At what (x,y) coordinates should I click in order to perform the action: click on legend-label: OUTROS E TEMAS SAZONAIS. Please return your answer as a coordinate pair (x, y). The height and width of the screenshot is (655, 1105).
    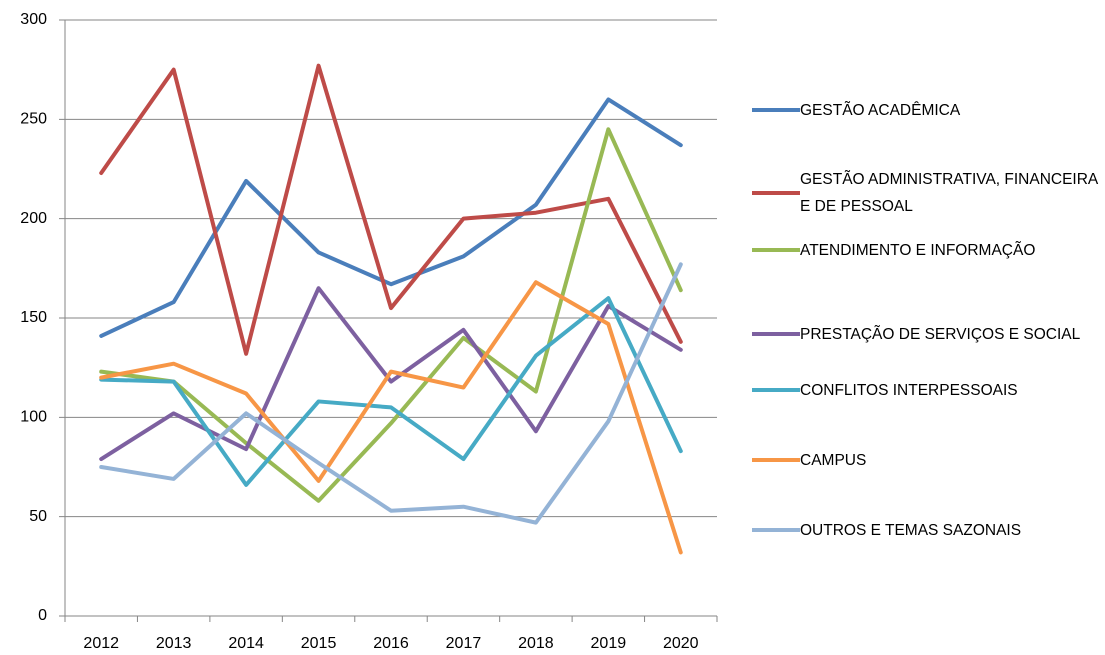
    Looking at the image, I should click on (911, 530).